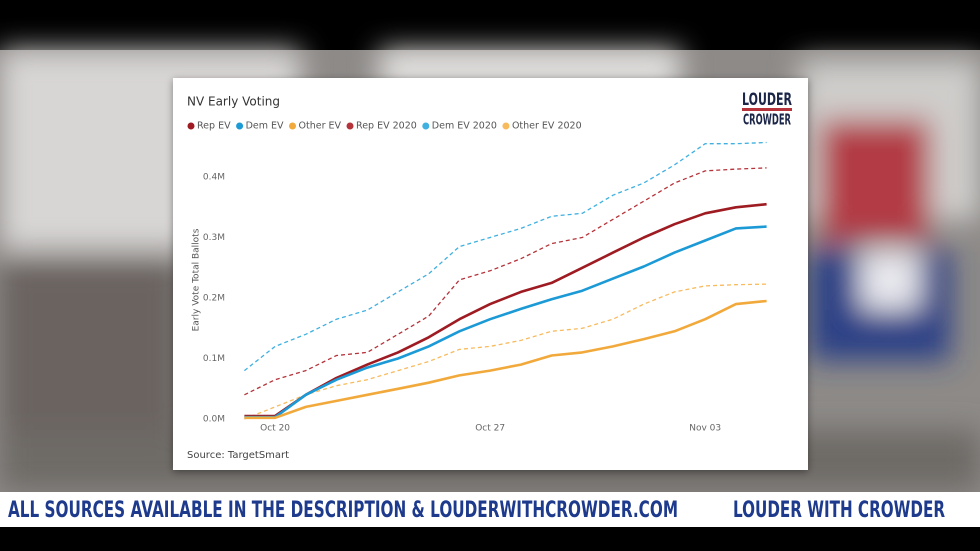 The image size is (980, 551). I want to click on line, so click(505, 359).